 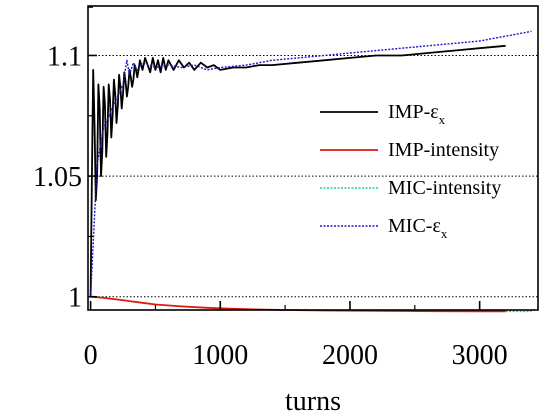 What do you see at coordinates (350, 355) in the screenshot?
I see `x-tick-label: 2000` at bounding box center [350, 355].